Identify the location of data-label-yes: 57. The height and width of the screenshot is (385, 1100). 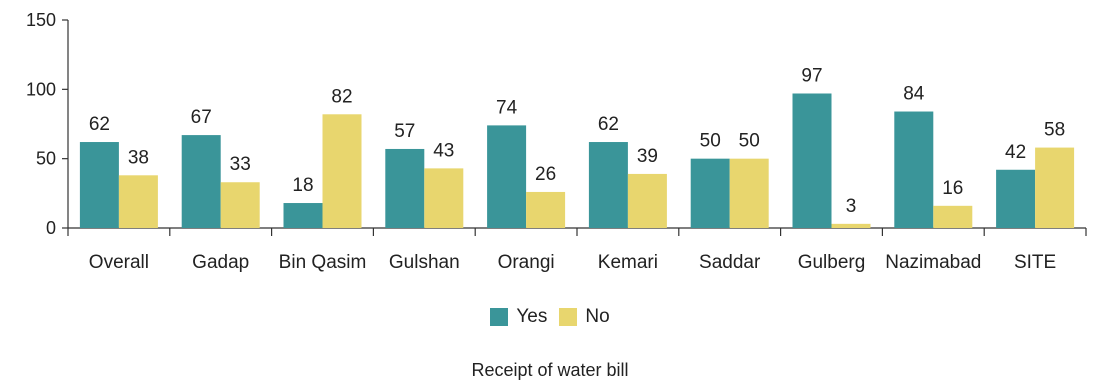
(404, 131).